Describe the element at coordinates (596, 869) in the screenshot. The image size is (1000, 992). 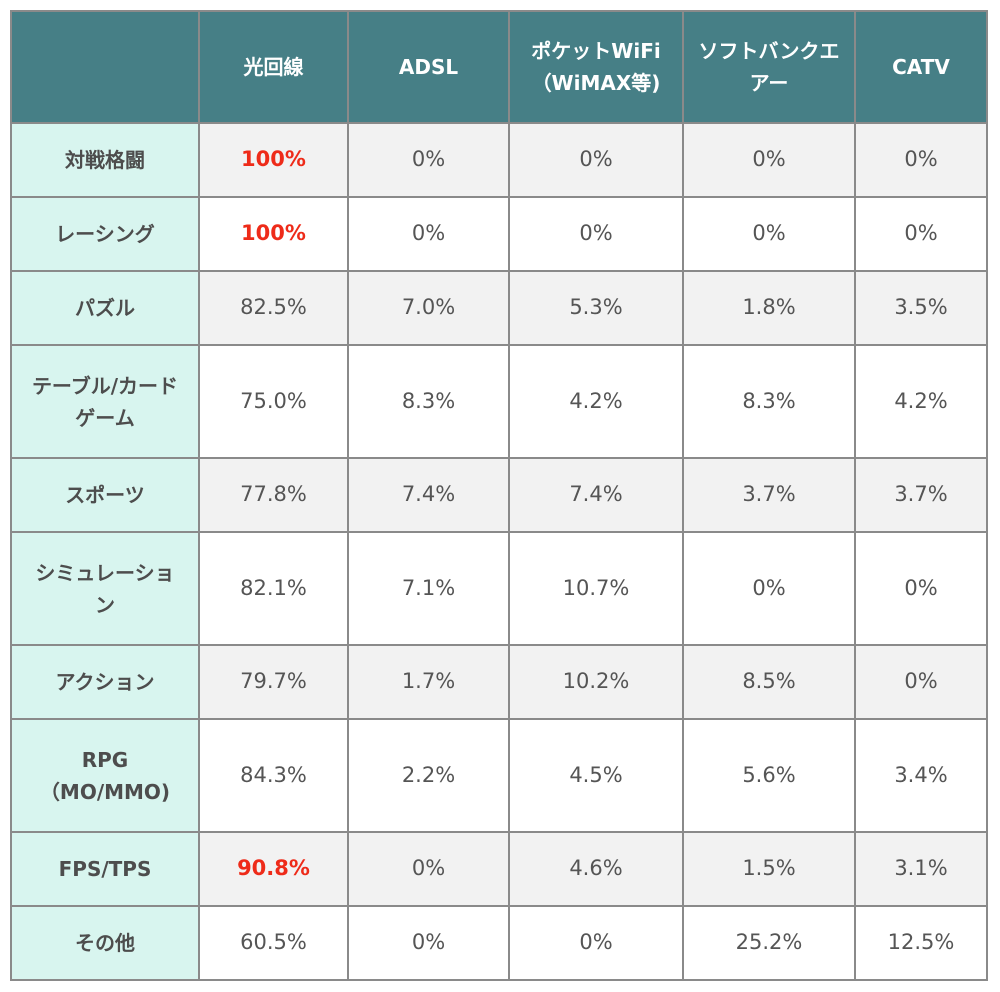
I see `cell-pocket-wifi: 4.6%` at that location.